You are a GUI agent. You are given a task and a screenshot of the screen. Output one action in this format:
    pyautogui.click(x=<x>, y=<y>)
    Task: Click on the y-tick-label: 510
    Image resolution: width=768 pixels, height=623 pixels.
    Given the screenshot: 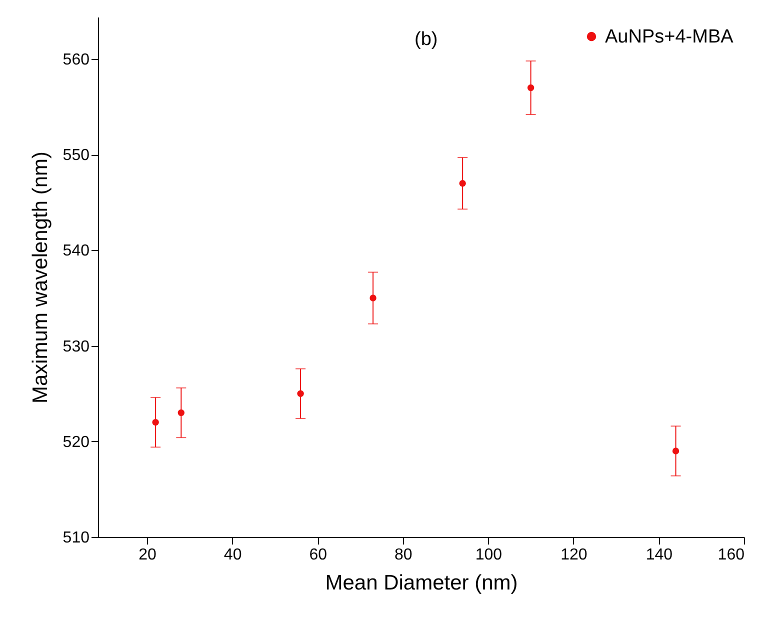 What is the action you would take?
    pyautogui.click(x=76, y=538)
    